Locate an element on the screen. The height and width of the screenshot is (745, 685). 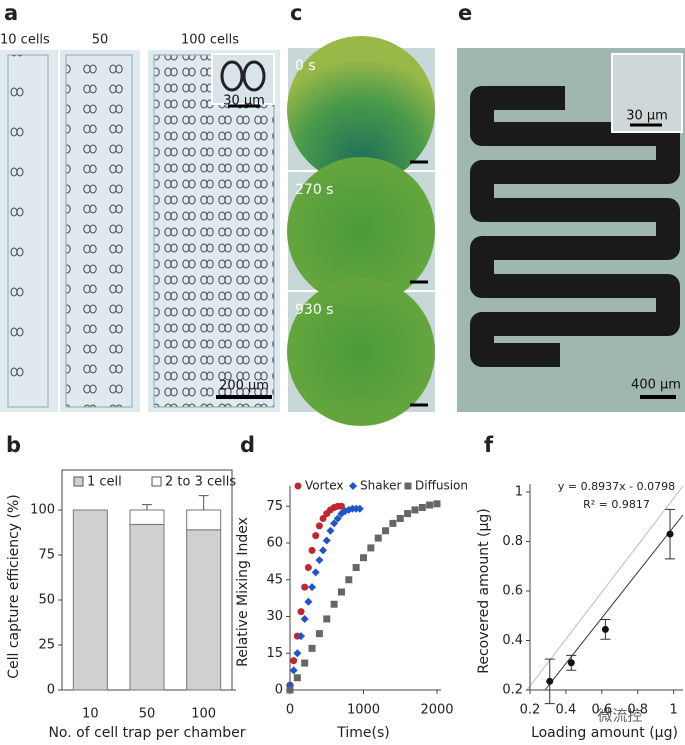
x-tick-label: 1000 is located at coordinates (363, 710).